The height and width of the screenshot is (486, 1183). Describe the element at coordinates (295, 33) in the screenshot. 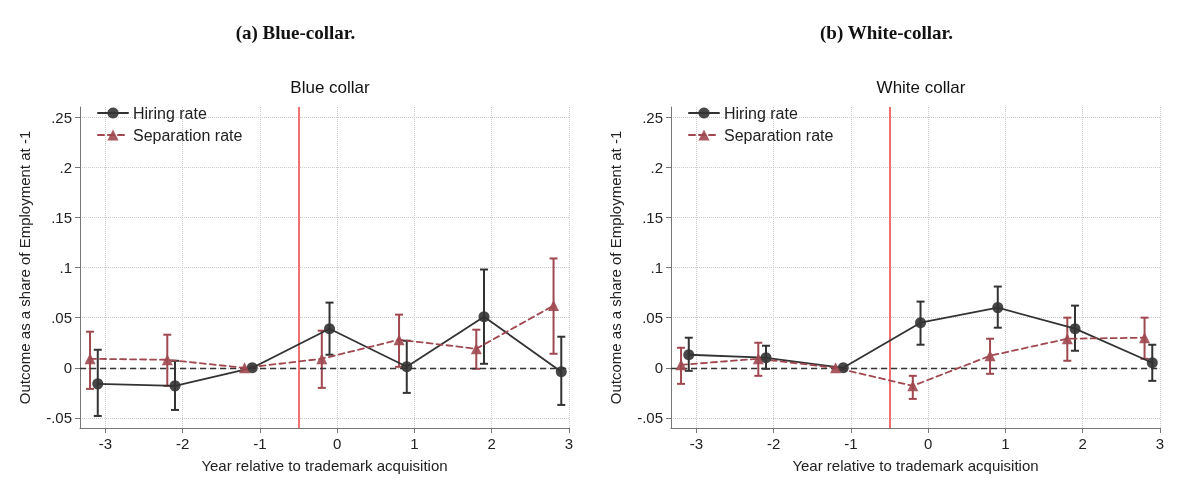

I see `chart-title: (a) Blue-collar.` at that location.